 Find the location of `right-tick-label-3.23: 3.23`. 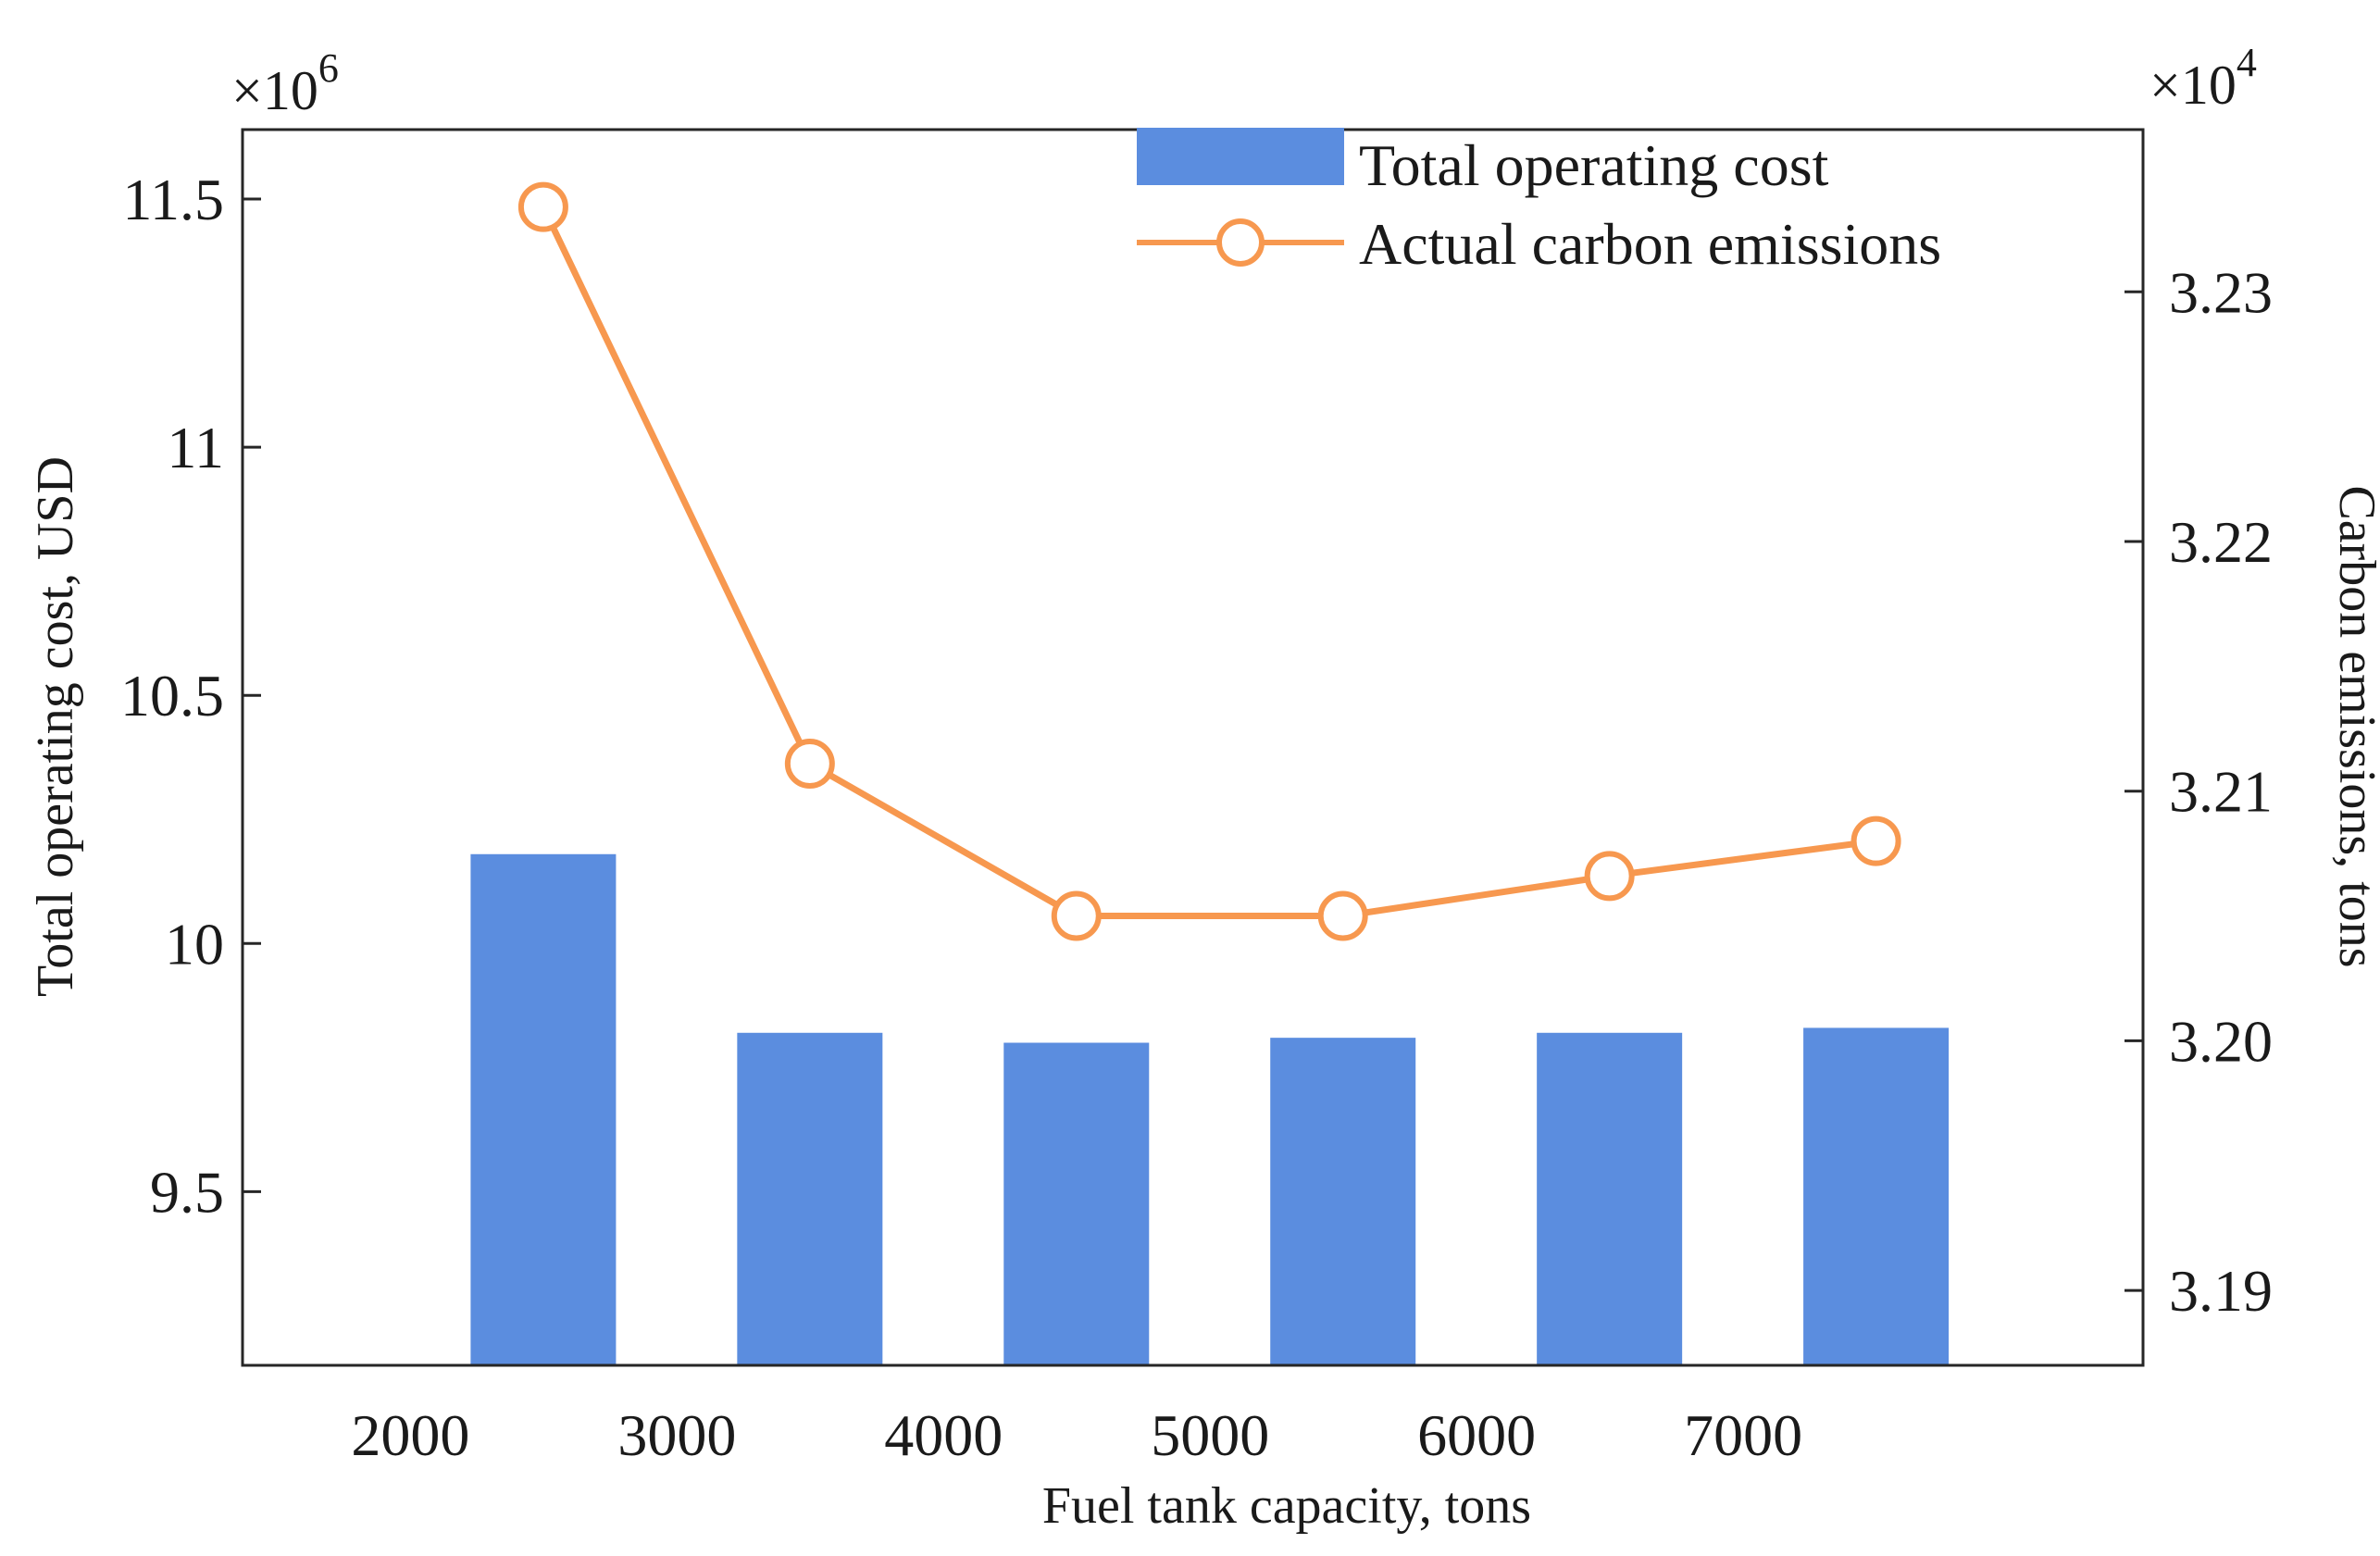

right-tick-label-3.23: 3.23 is located at coordinates (2221, 292).